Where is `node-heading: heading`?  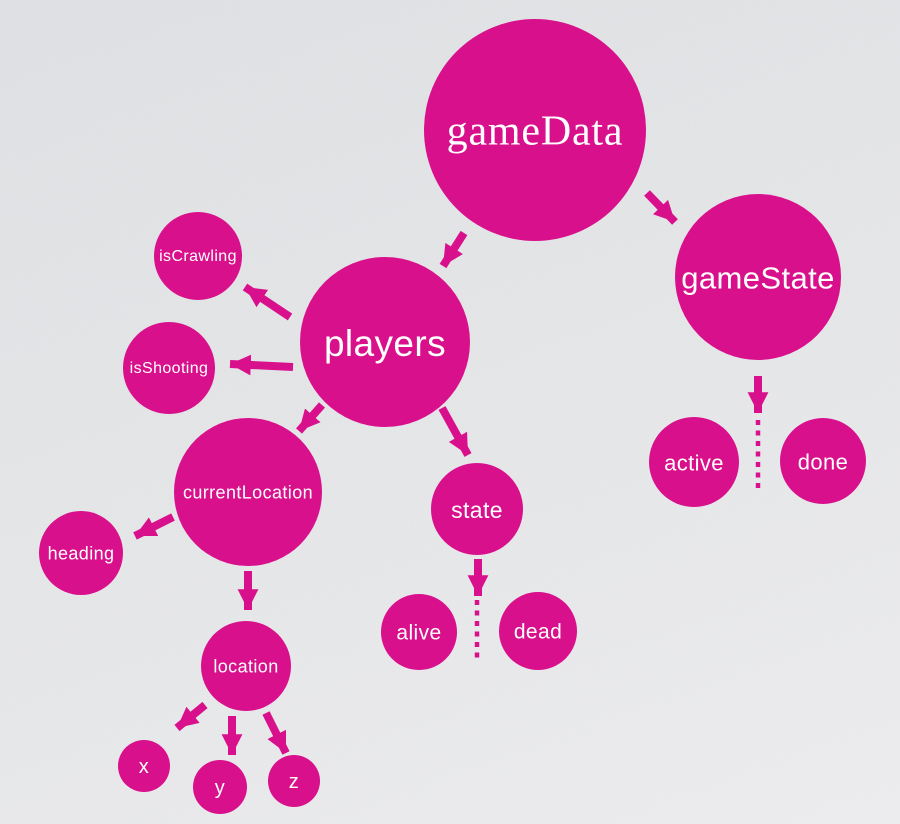
node-heading: heading is located at coordinates (81, 553).